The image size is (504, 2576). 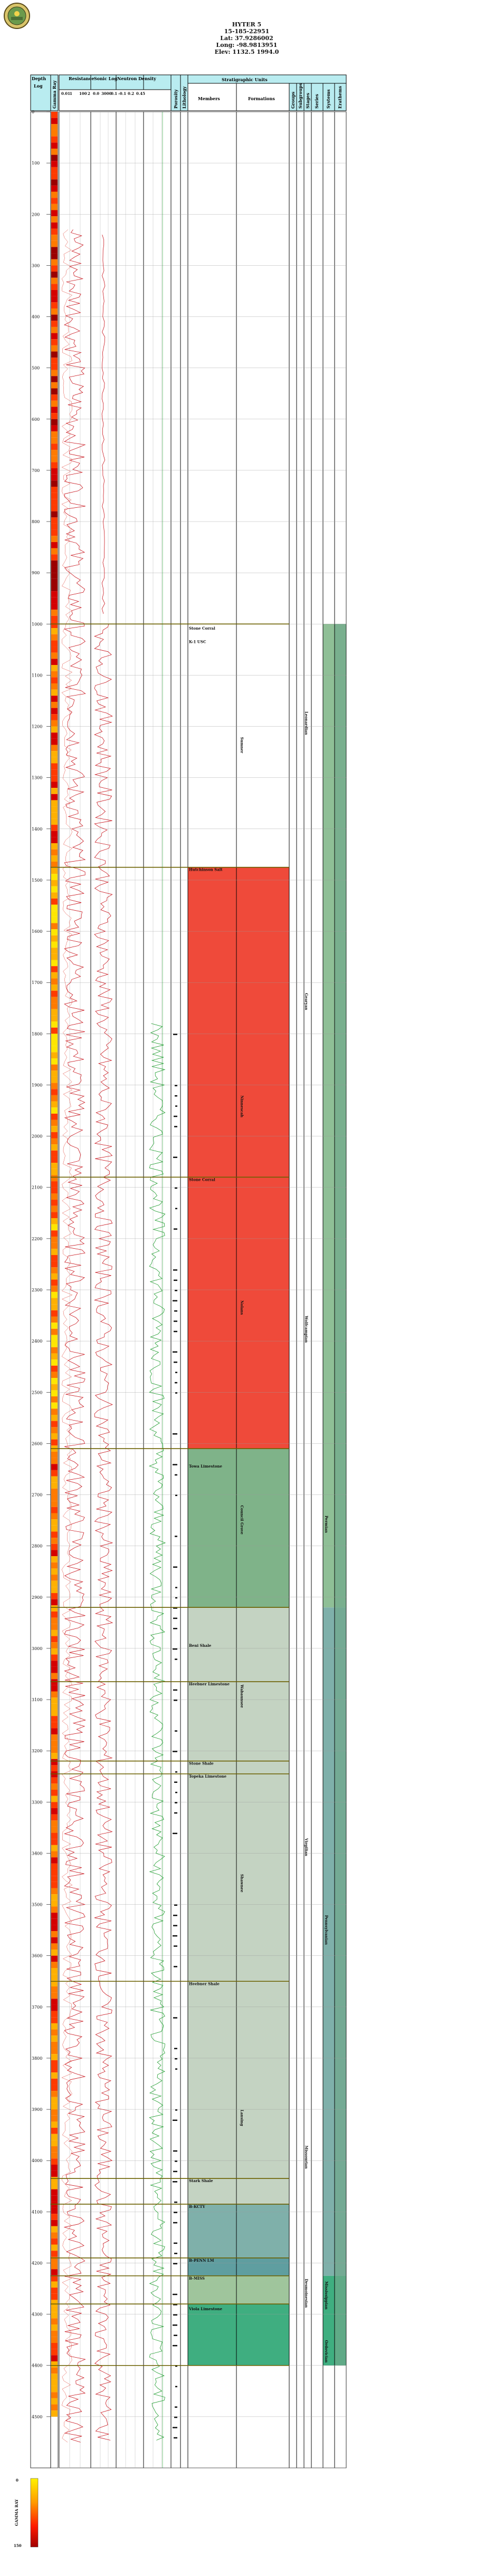 What do you see at coordinates (39, 78) in the screenshot?
I see `depth-header: Depth` at bounding box center [39, 78].